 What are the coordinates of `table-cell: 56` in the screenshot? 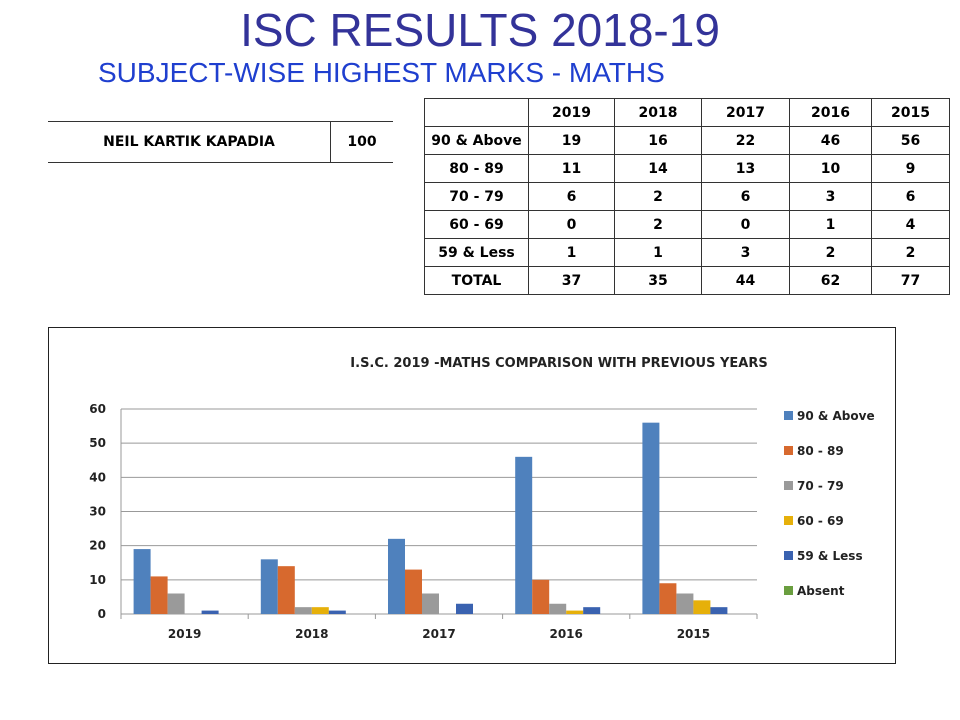 It's located at (910, 140).